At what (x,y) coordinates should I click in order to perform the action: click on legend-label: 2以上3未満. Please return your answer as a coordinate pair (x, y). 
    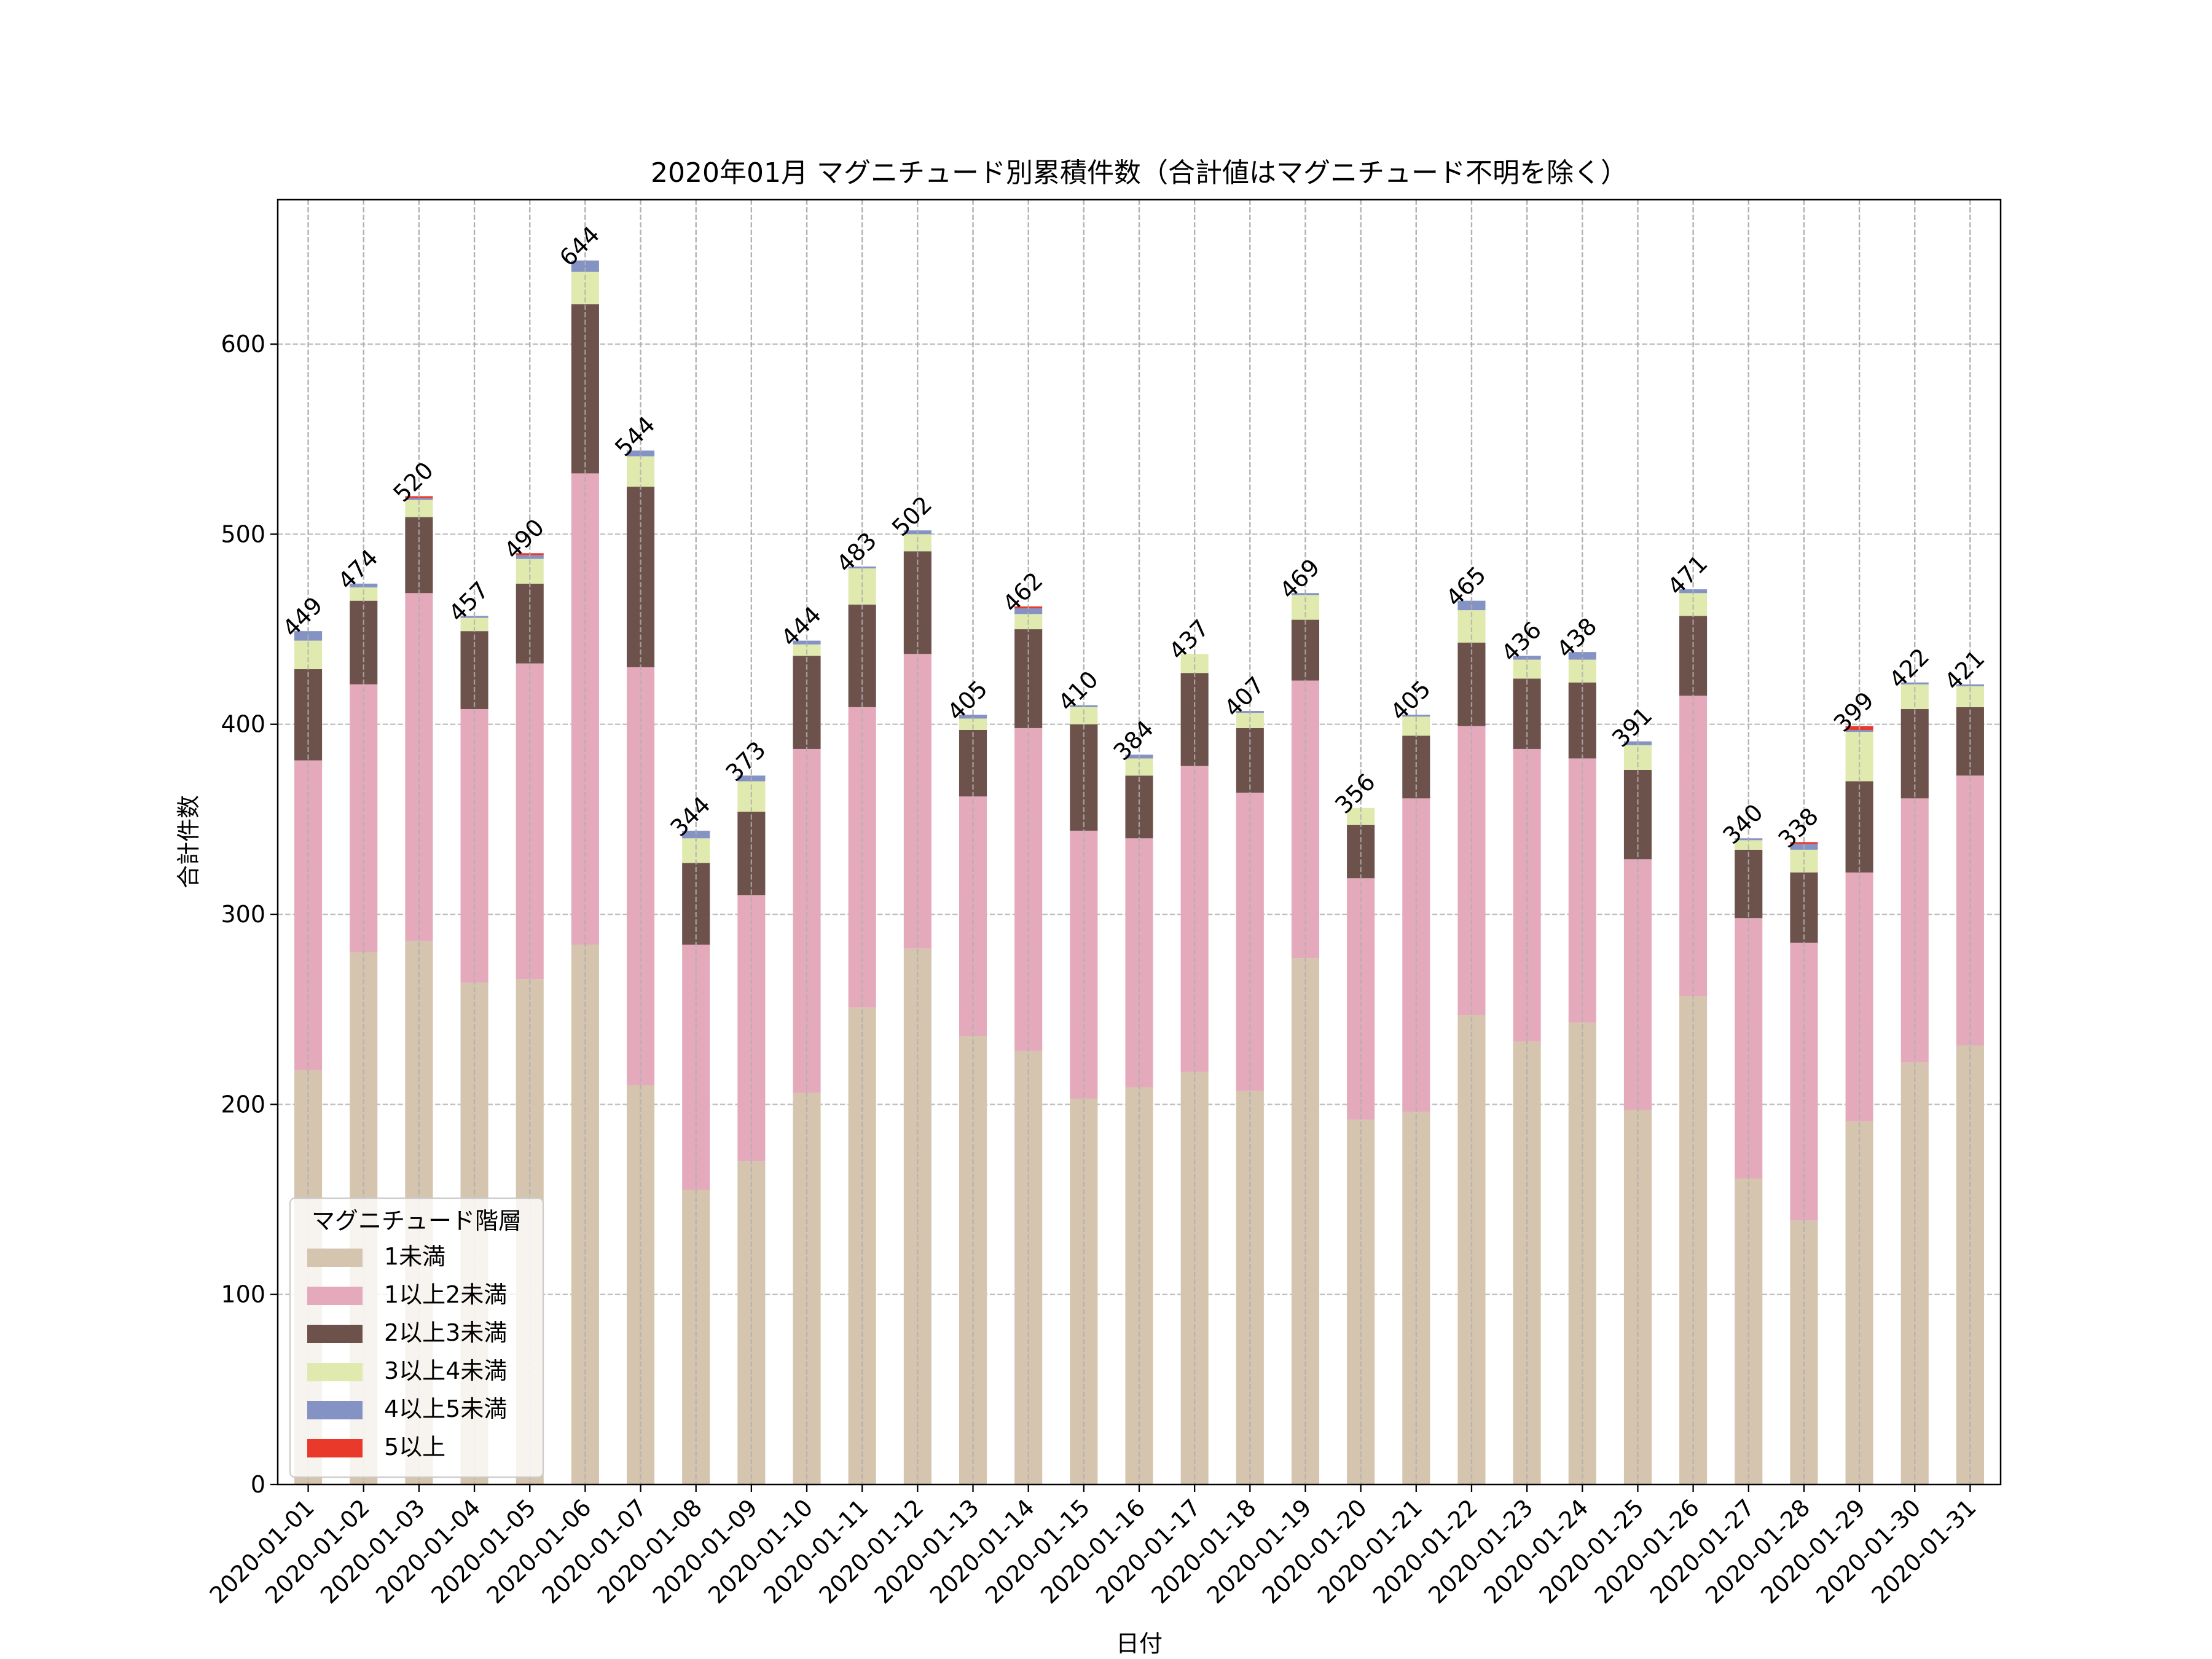
    Looking at the image, I should click on (445, 1332).